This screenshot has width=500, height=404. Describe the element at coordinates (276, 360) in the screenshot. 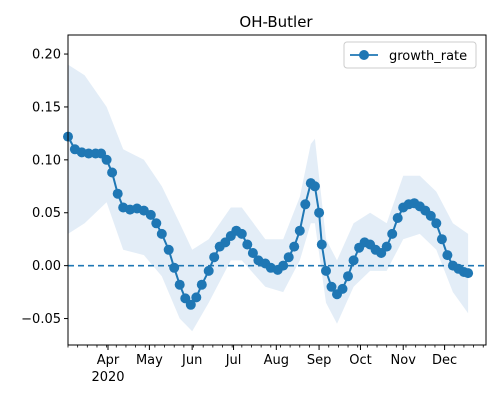

I see `x-tick-label: Aug` at that location.